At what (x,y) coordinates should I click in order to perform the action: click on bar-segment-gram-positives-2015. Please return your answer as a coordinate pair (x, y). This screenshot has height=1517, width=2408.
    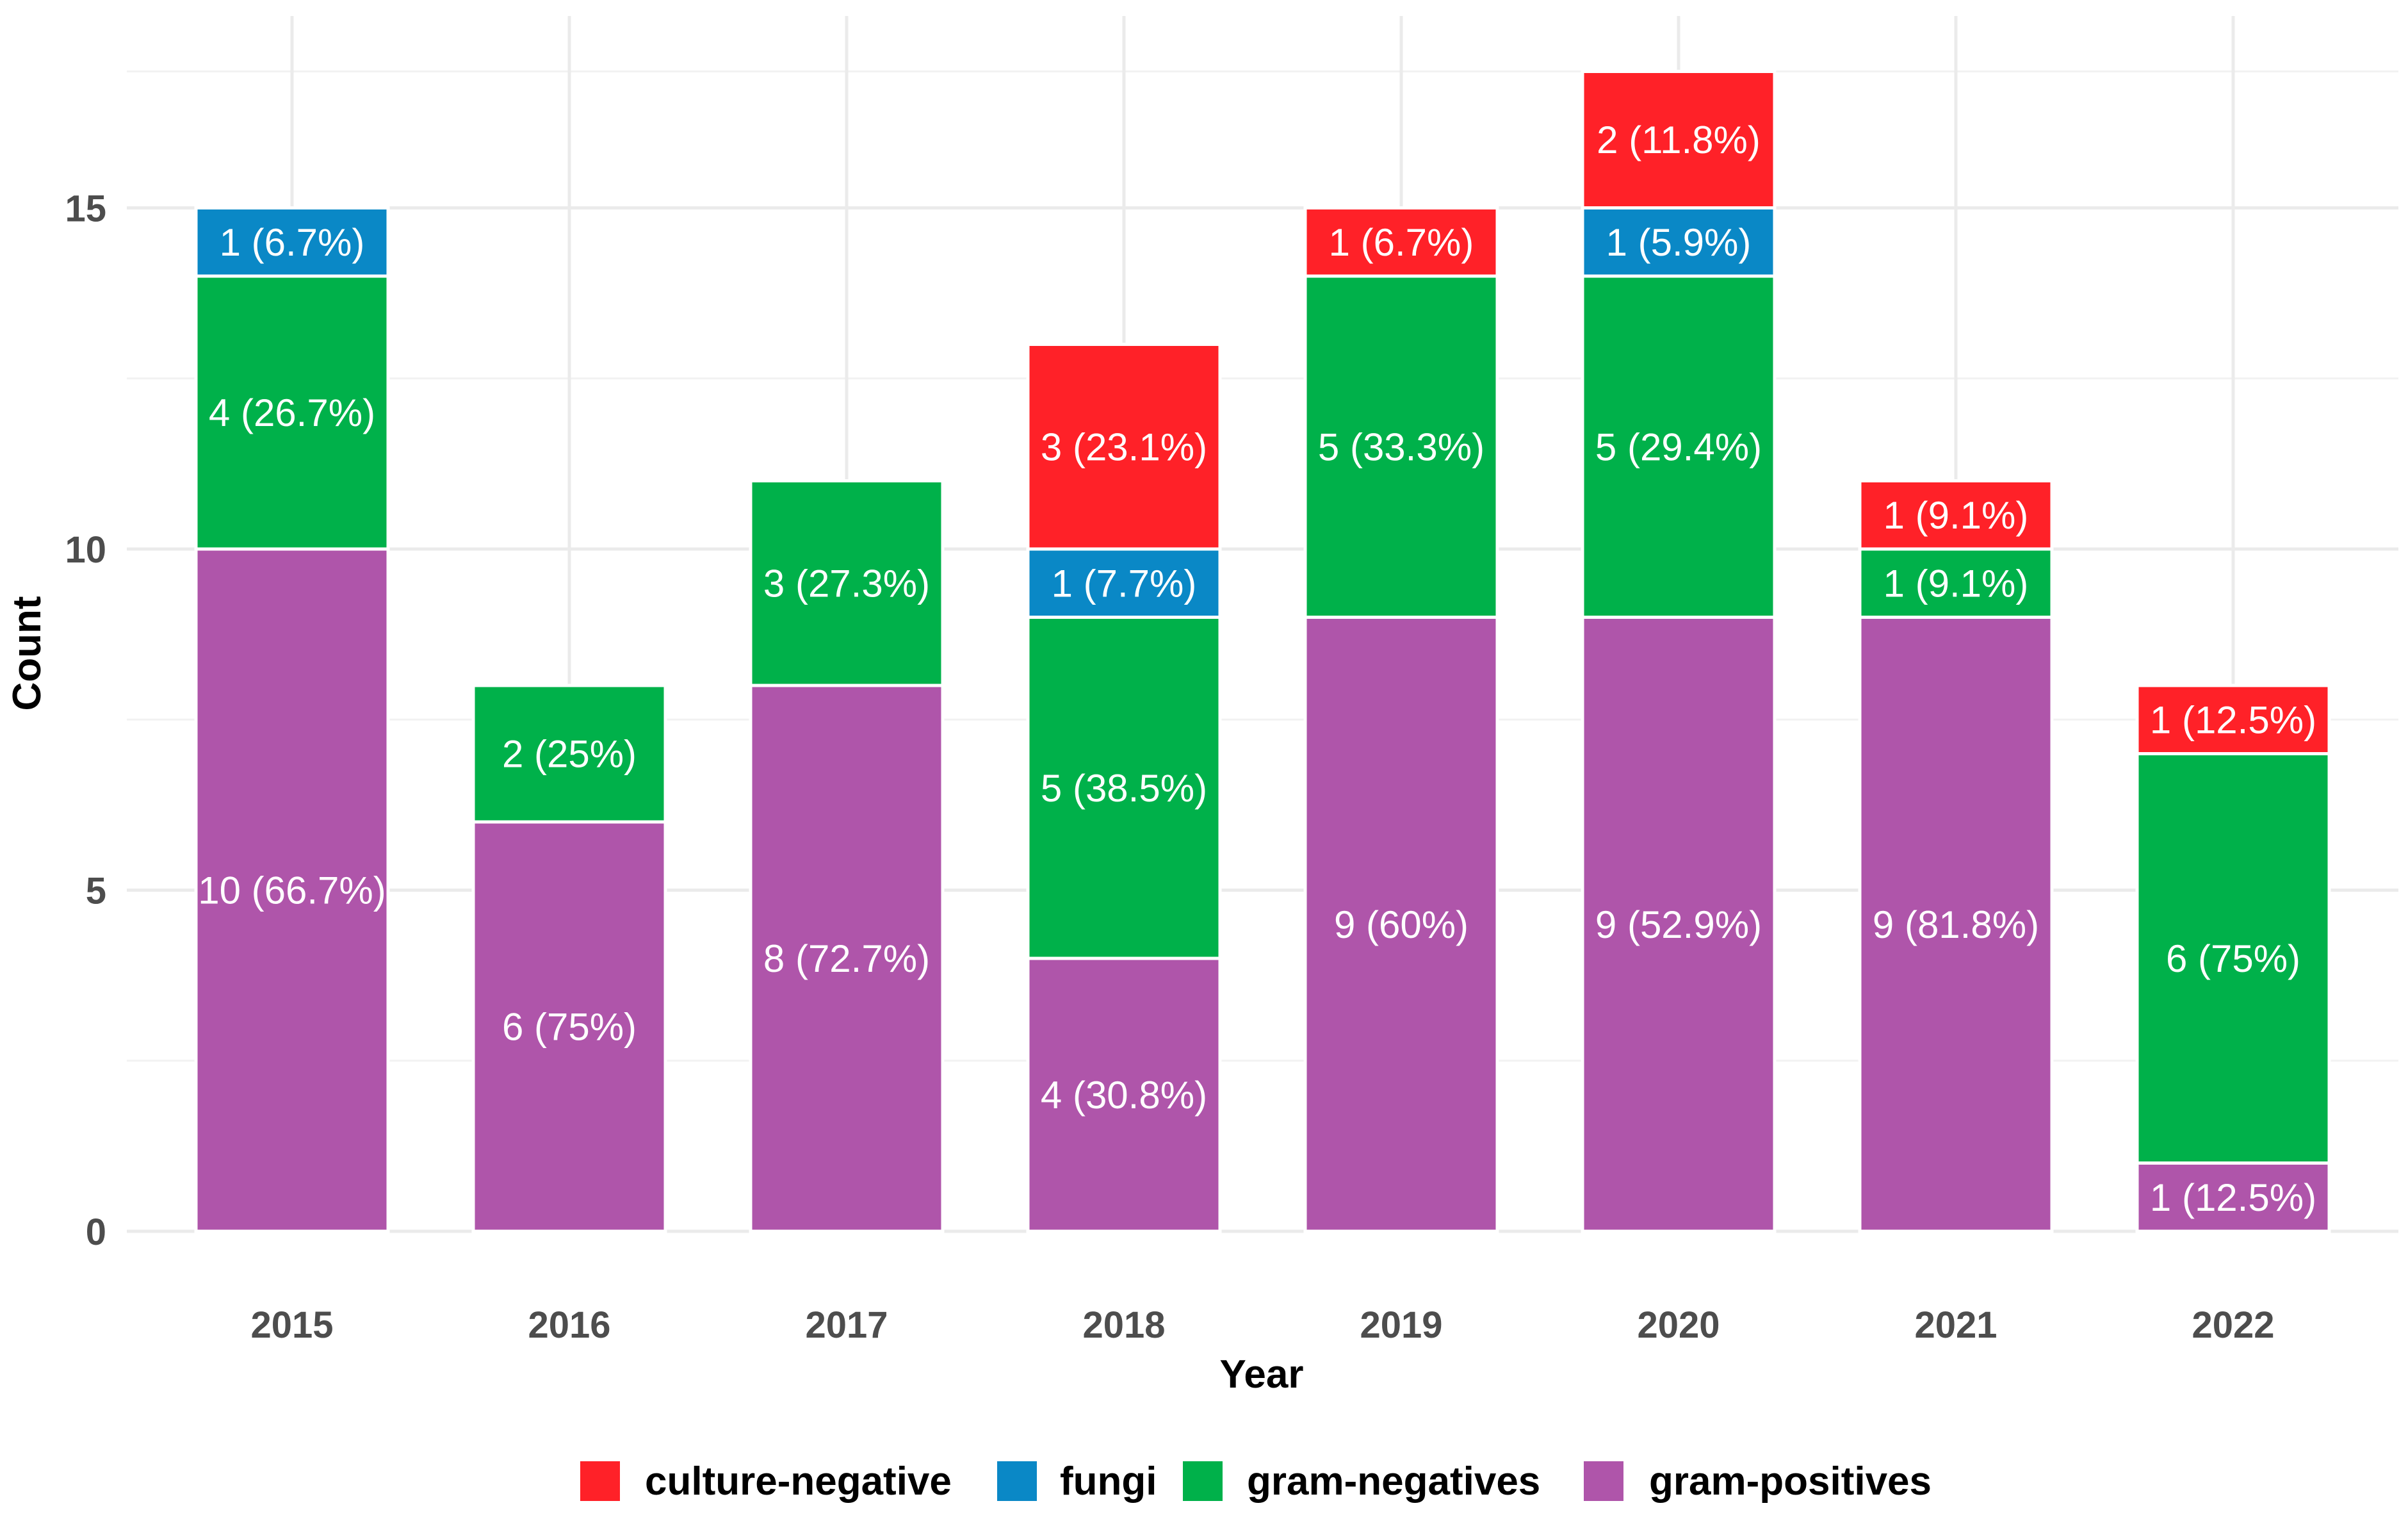
    Looking at the image, I should click on (292, 890).